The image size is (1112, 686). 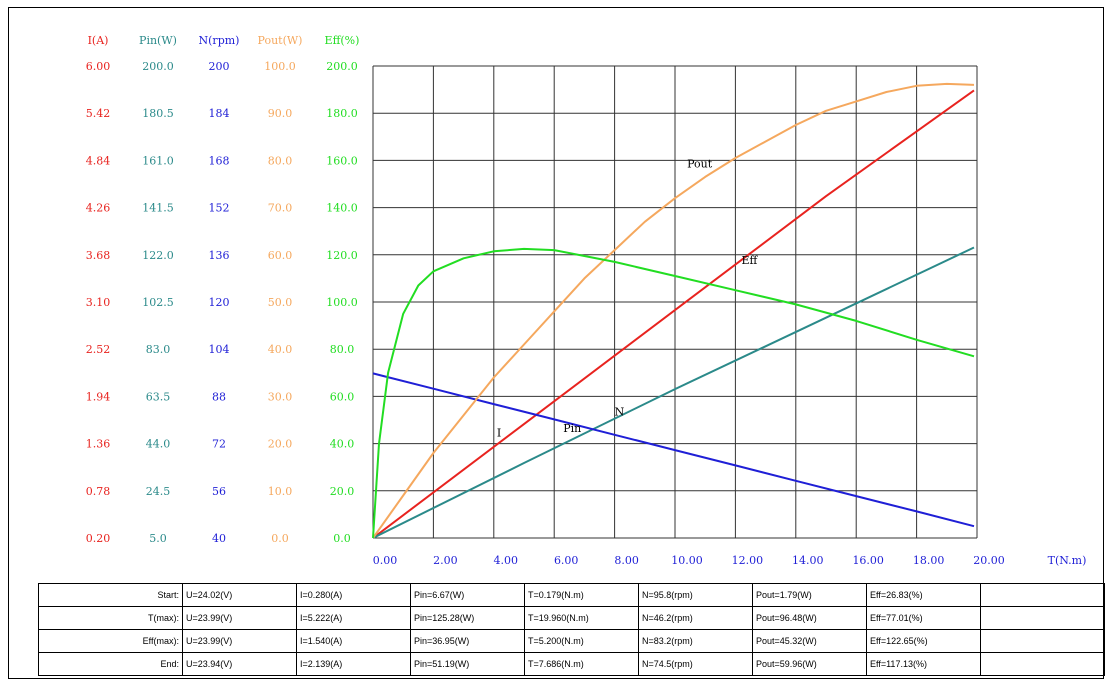 I want to click on y-tick-label-eff: 60.0, so click(x=342, y=396).